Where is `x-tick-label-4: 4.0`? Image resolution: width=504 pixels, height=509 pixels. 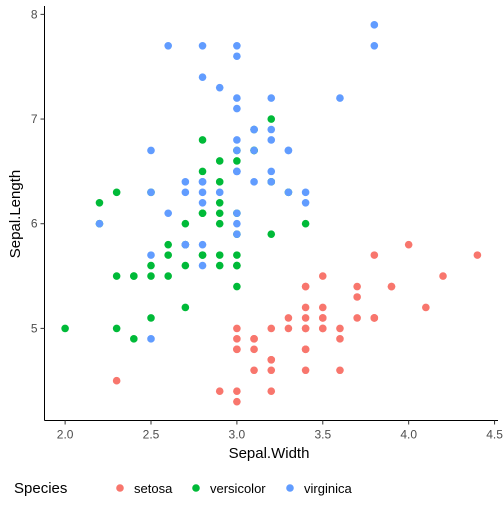
x-tick-label-4: 4.0 is located at coordinates (408, 435).